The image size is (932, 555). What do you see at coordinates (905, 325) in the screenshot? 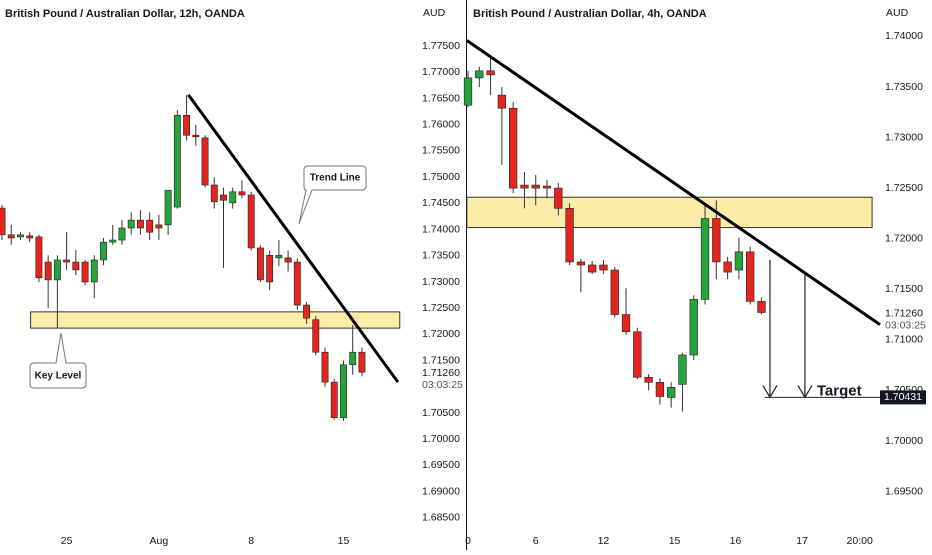
I see `countdown: 03:03:25` at bounding box center [905, 325].